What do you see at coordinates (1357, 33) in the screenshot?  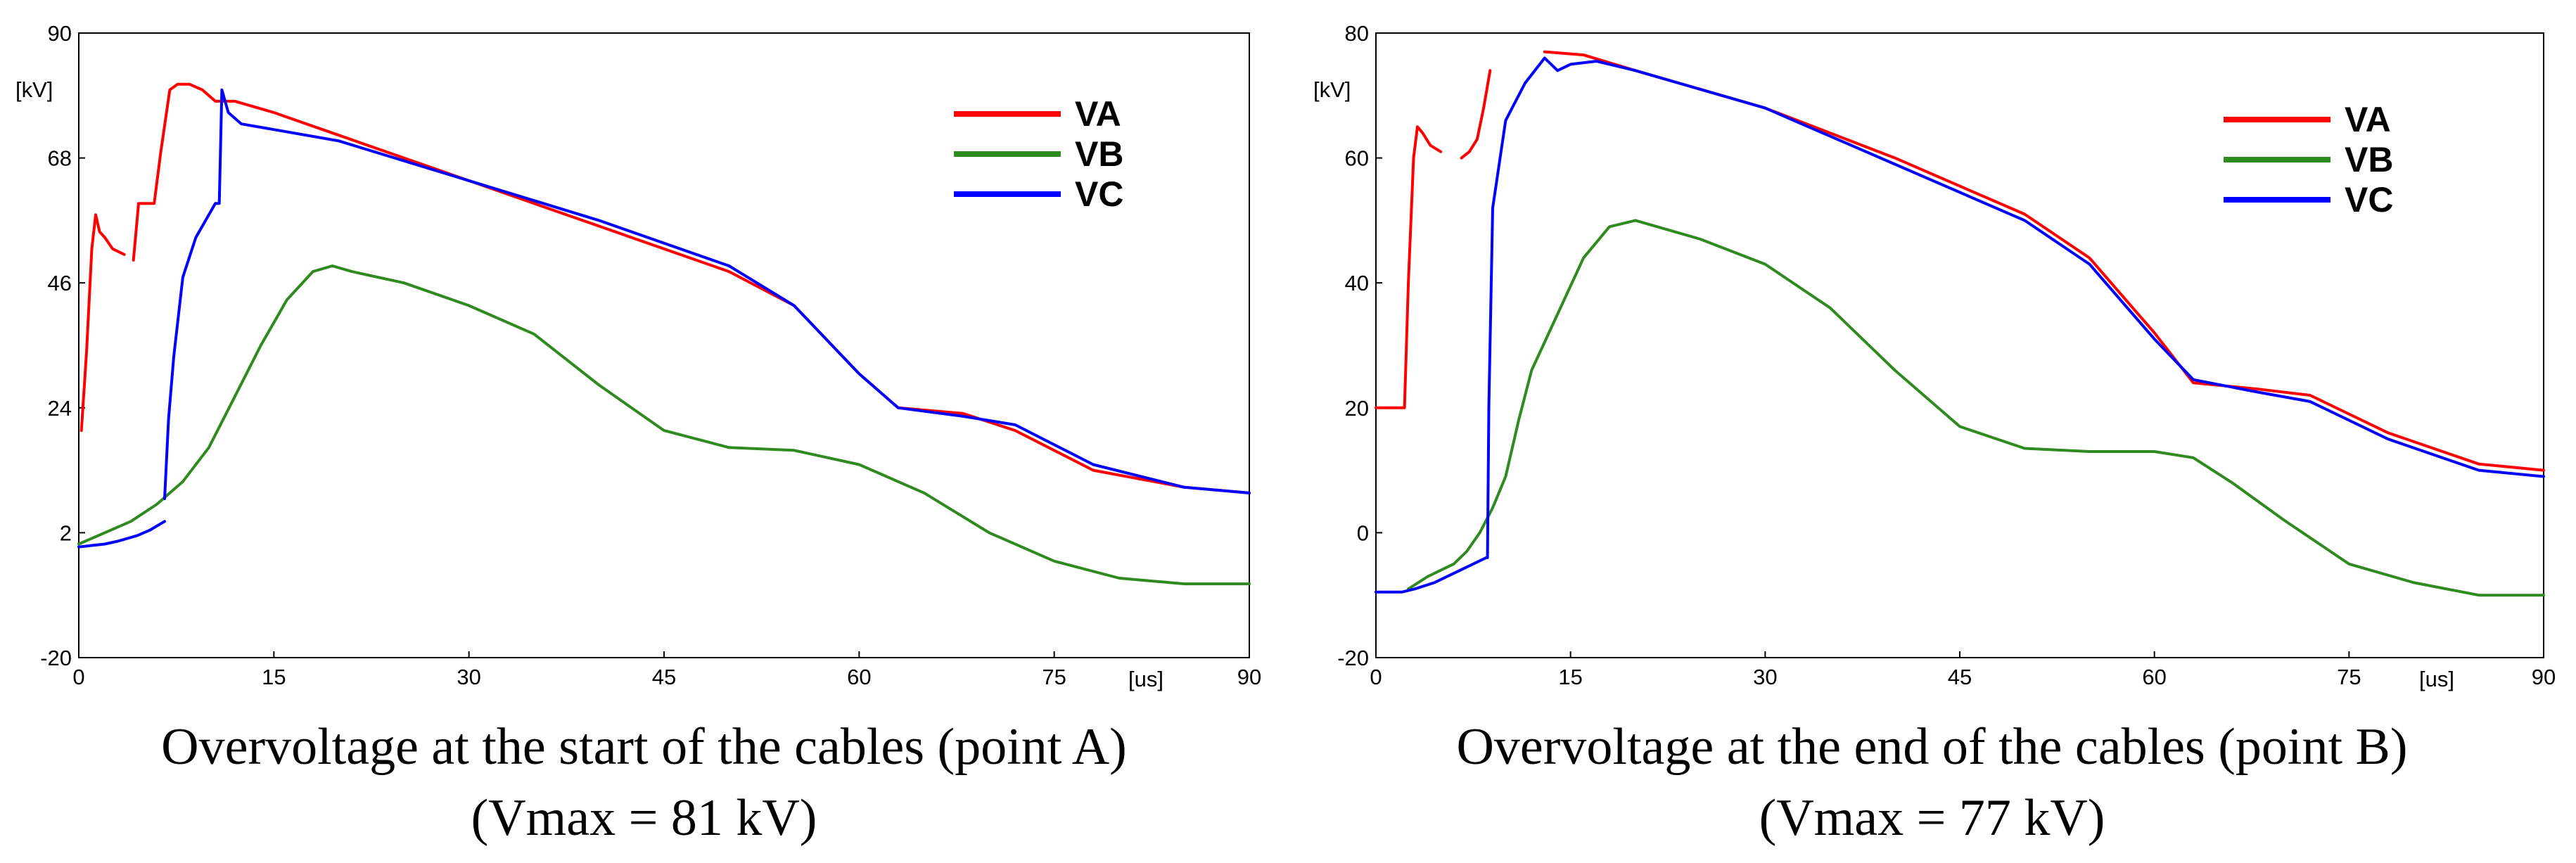 I see `chart-b-y-tick-label: 80` at bounding box center [1357, 33].